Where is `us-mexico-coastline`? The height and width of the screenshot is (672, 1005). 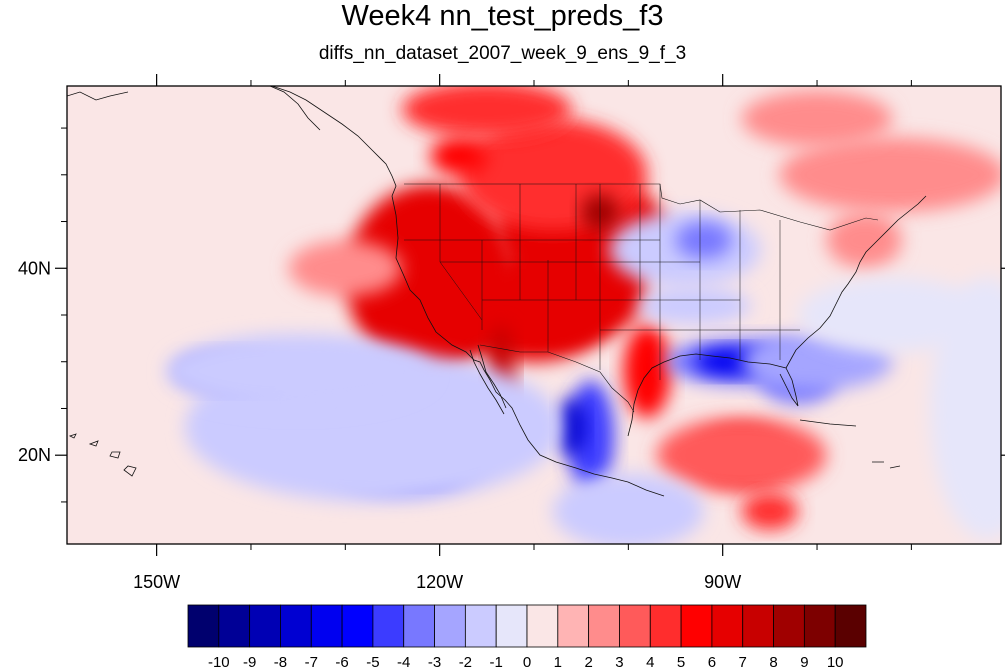
us-mexico-coastline is located at coordinates (528, 346).